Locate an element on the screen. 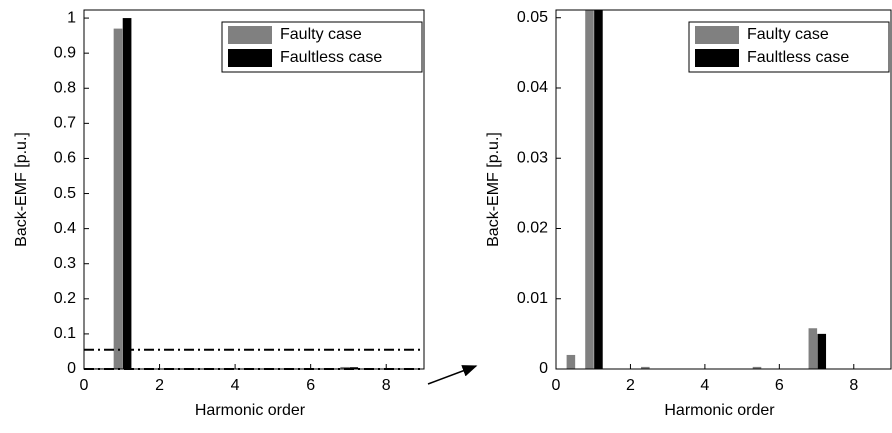 The width and height of the screenshot is (892, 433). y-tick-label: 0.7 is located at coordinates (65, 123).